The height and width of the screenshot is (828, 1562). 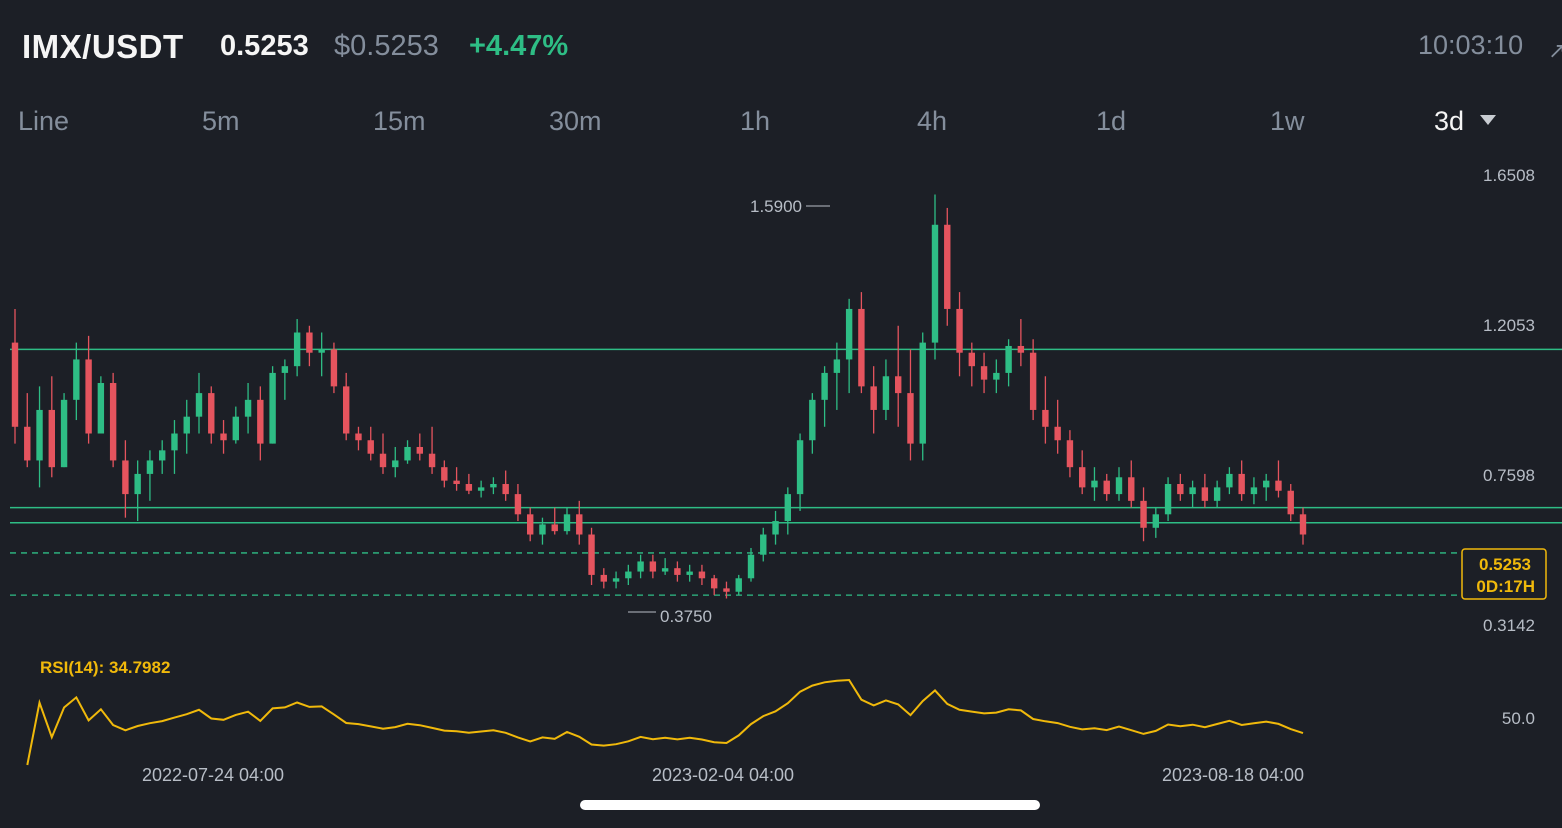 I want to click on pair-symbol: IMX/USDT, so click(x=103, y=46).